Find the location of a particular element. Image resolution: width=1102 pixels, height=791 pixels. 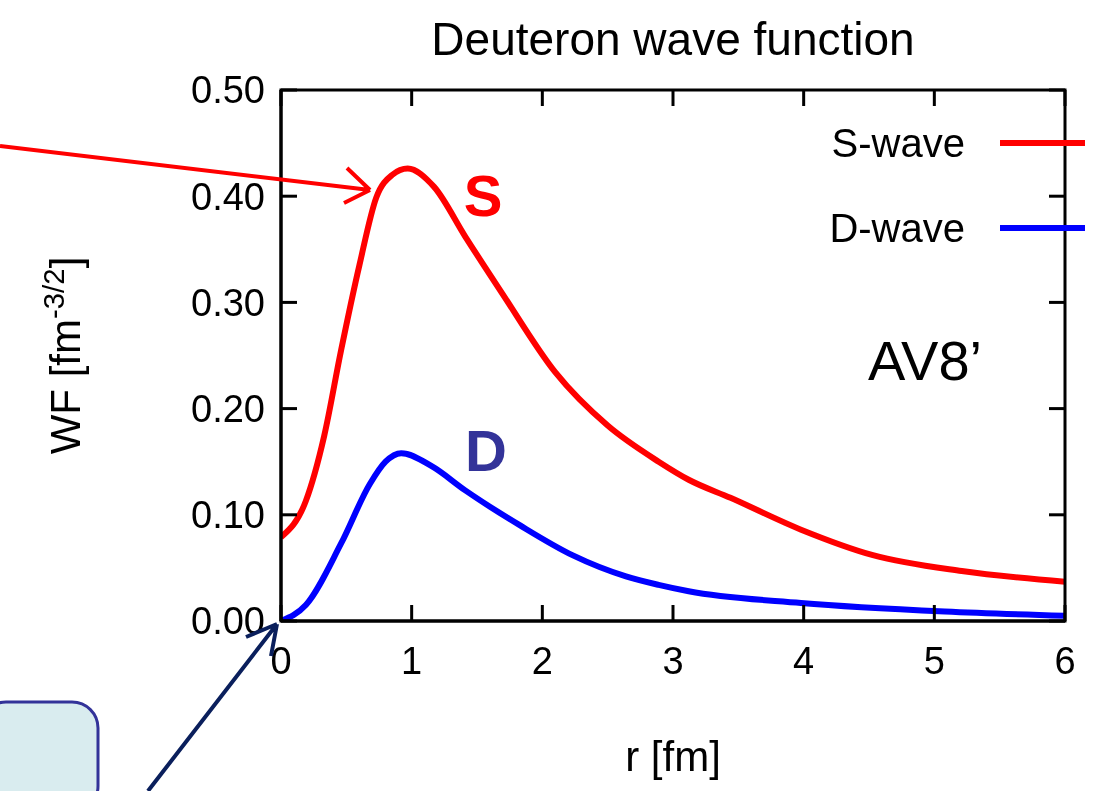

x-tick-label: 1 is located at coordinates (412, 660).